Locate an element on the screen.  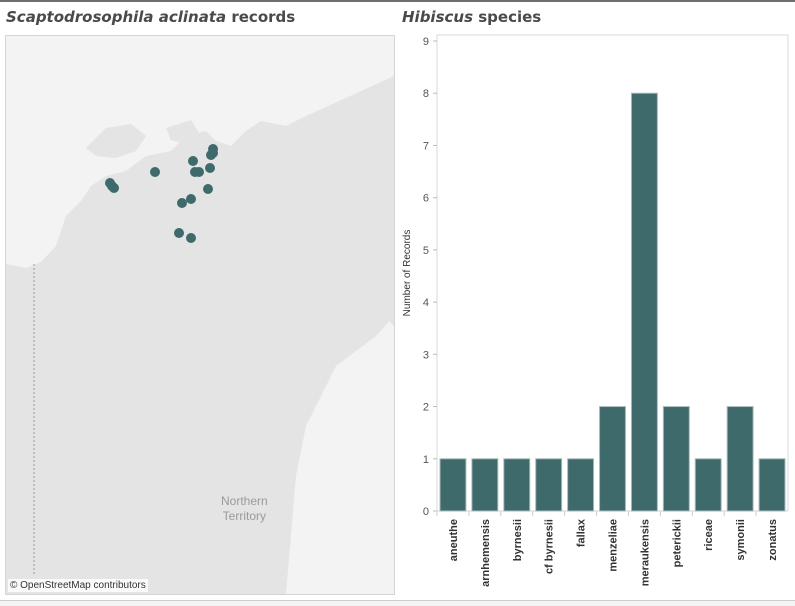
bar-zonatus is located at coordinates (772, 485).